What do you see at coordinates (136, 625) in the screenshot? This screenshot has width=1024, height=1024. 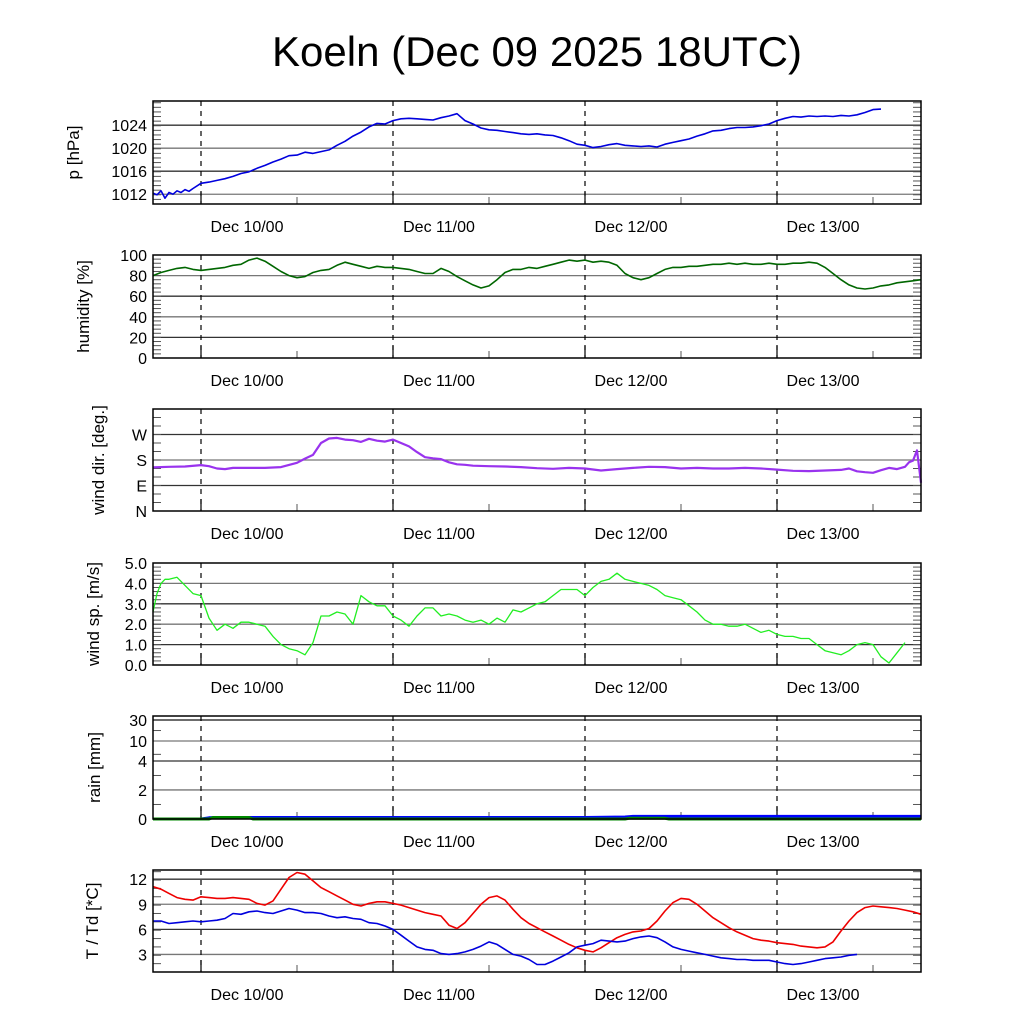 I see `y-tick-label: 2.0` at bounding box center [136, 625].